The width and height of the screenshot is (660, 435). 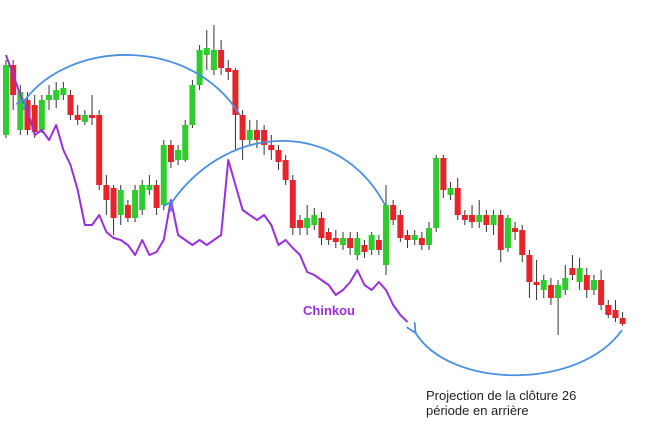 What do you see at coordinates (501, 395) in the screenshot?
I see `annotation: Projection de la clôture 26` at bounding box center [501, 395].